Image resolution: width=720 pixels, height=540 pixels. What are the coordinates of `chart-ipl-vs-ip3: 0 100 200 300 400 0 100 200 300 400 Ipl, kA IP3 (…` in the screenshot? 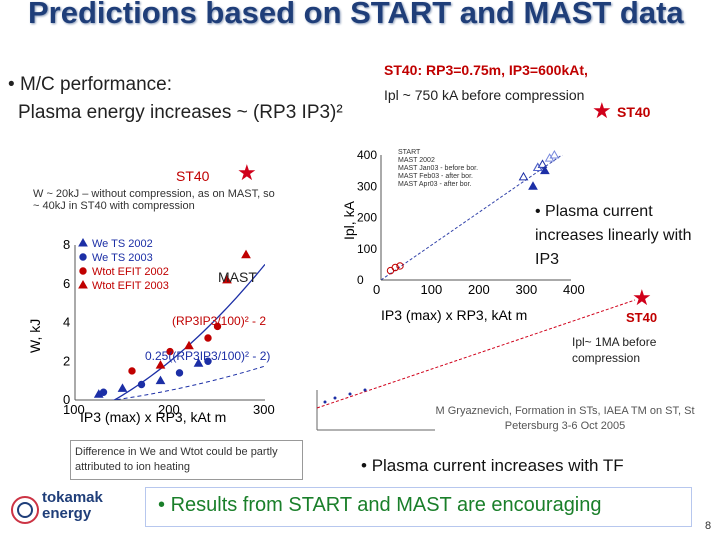 It's located at (471, 240).